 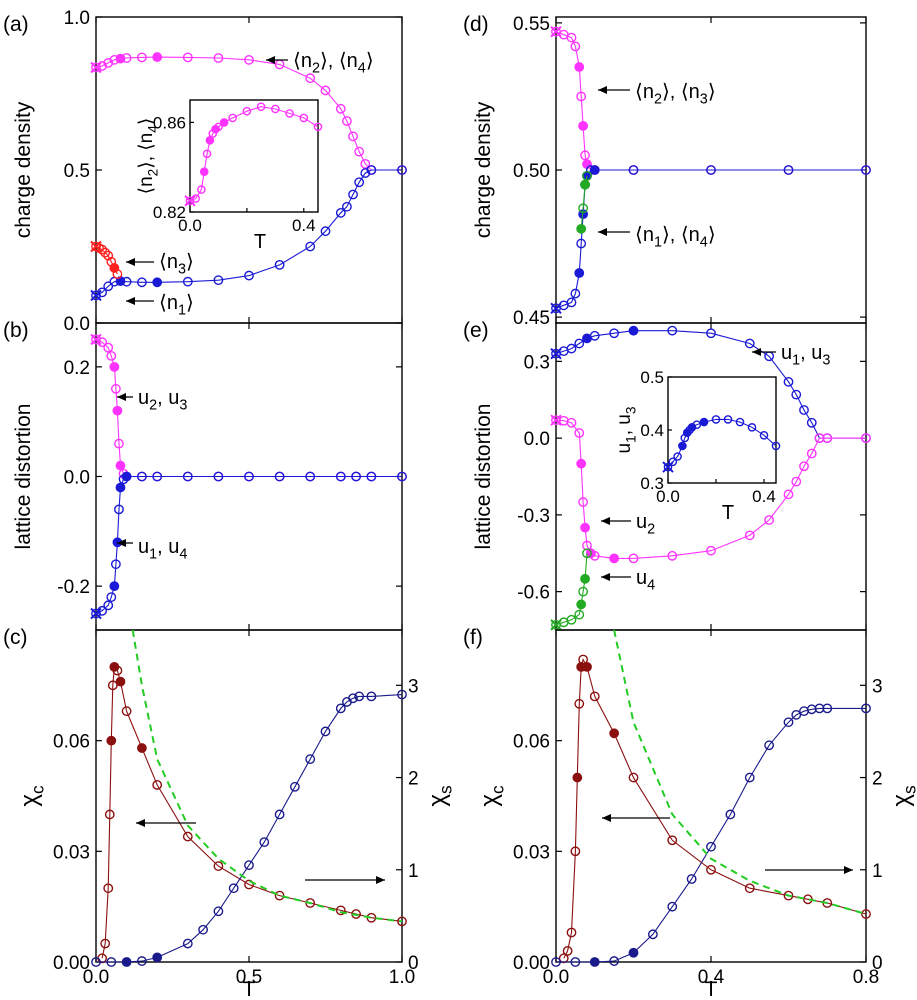 I want to click on inset-x-tick-label: 0.0, so click(x=190, y=225).